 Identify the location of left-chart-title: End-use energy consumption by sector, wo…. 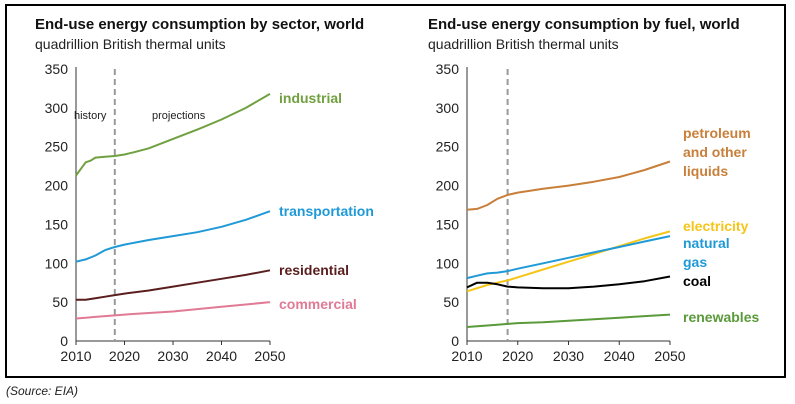
(200, 24).